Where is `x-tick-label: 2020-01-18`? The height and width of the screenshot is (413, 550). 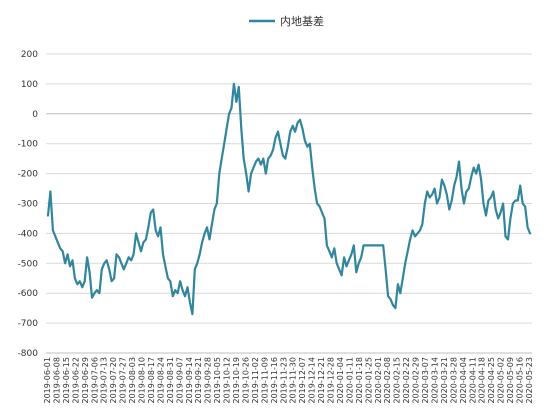 x-tick-label: 2020-01-18 is located at coordinates (359, 380).